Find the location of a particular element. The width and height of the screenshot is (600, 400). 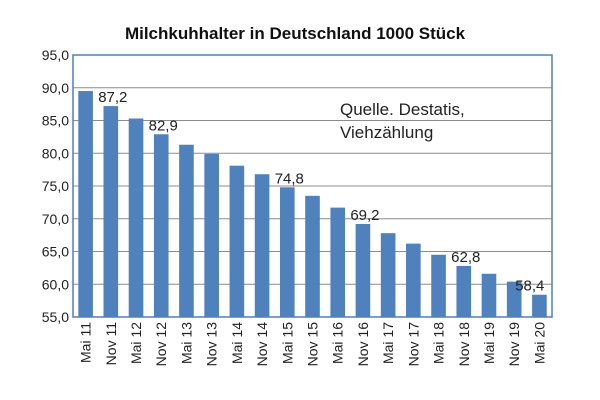

x-tick-label: Mai 11 is located at coordinates (86, 342).